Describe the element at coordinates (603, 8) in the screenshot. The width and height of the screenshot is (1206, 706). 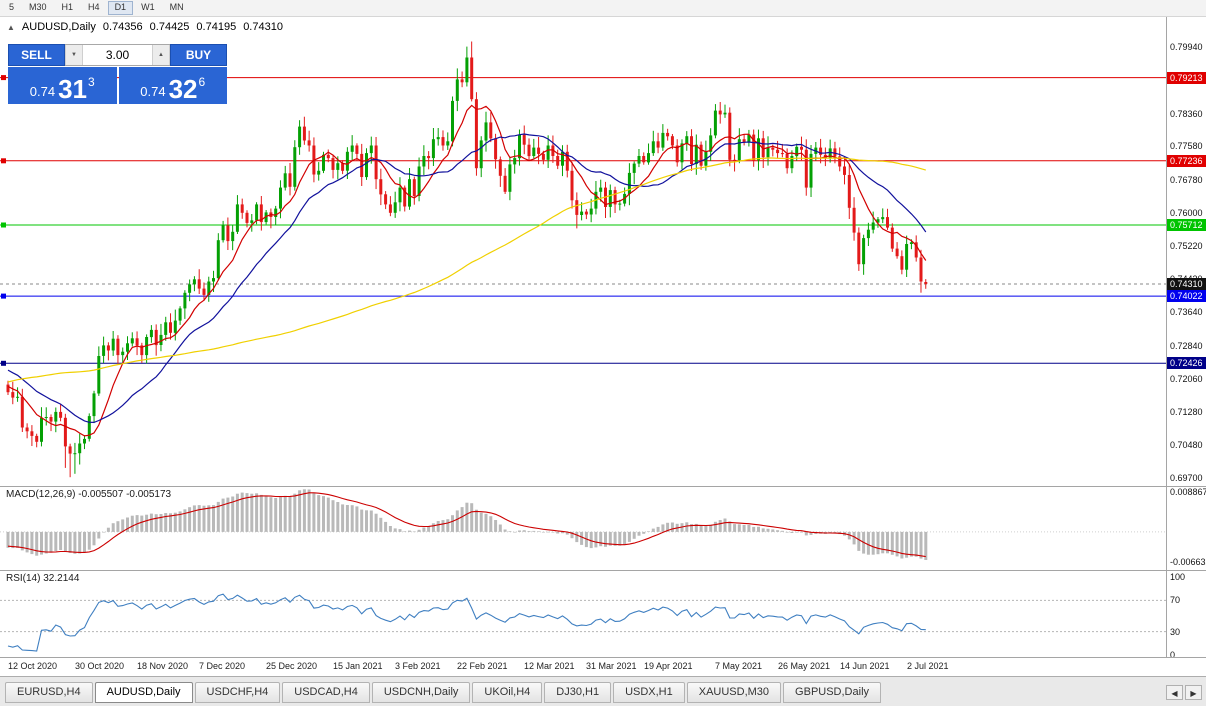
I see `timeframe-toolbar: 5 M30 H1 H4 D1 W1 MN` at that location.